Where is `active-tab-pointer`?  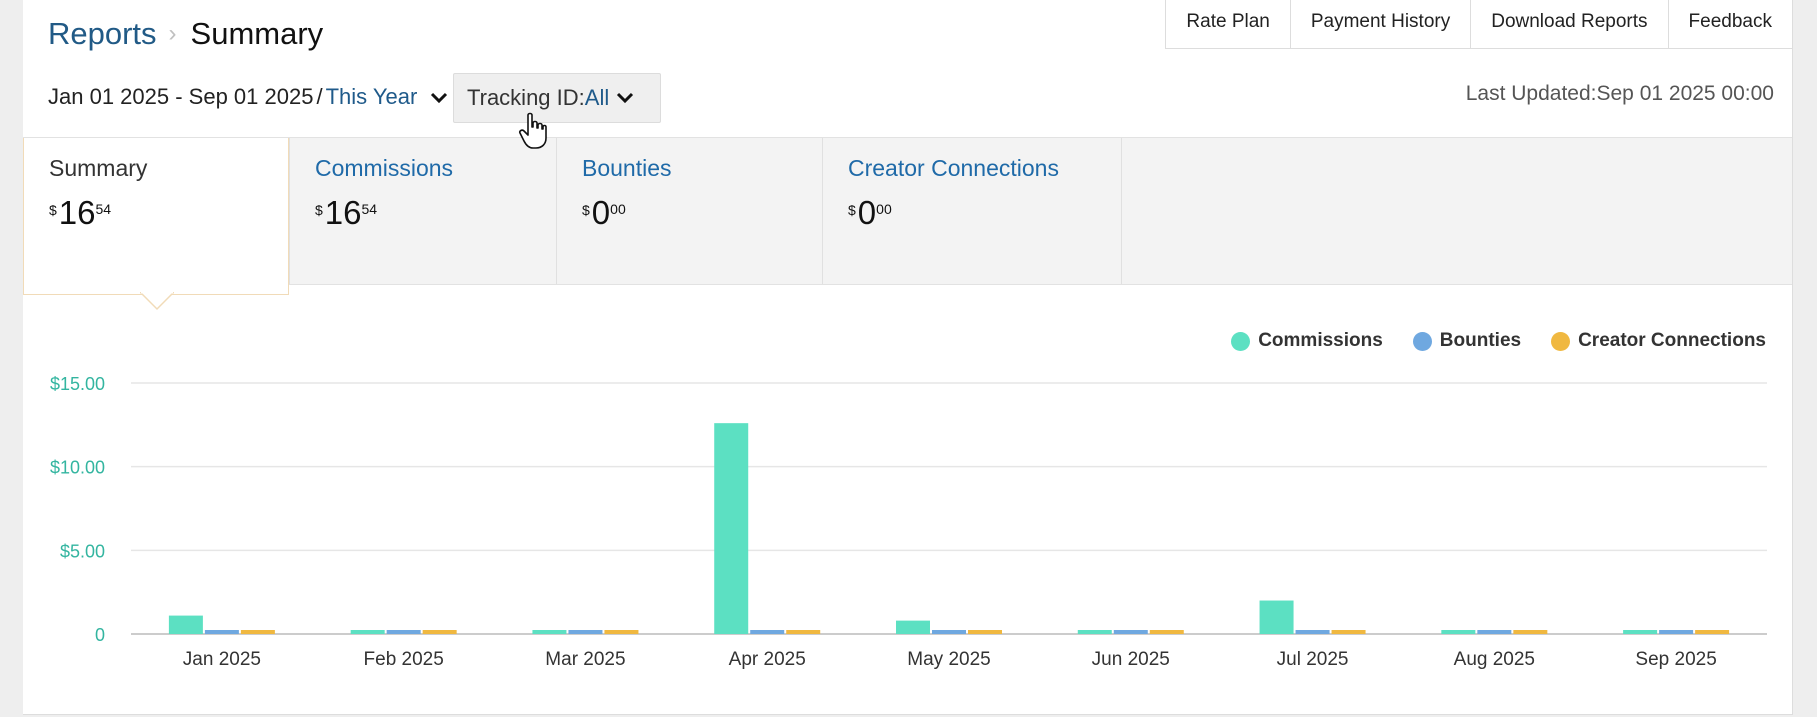
active-tab-pointer is located at coordinates (157, 301).